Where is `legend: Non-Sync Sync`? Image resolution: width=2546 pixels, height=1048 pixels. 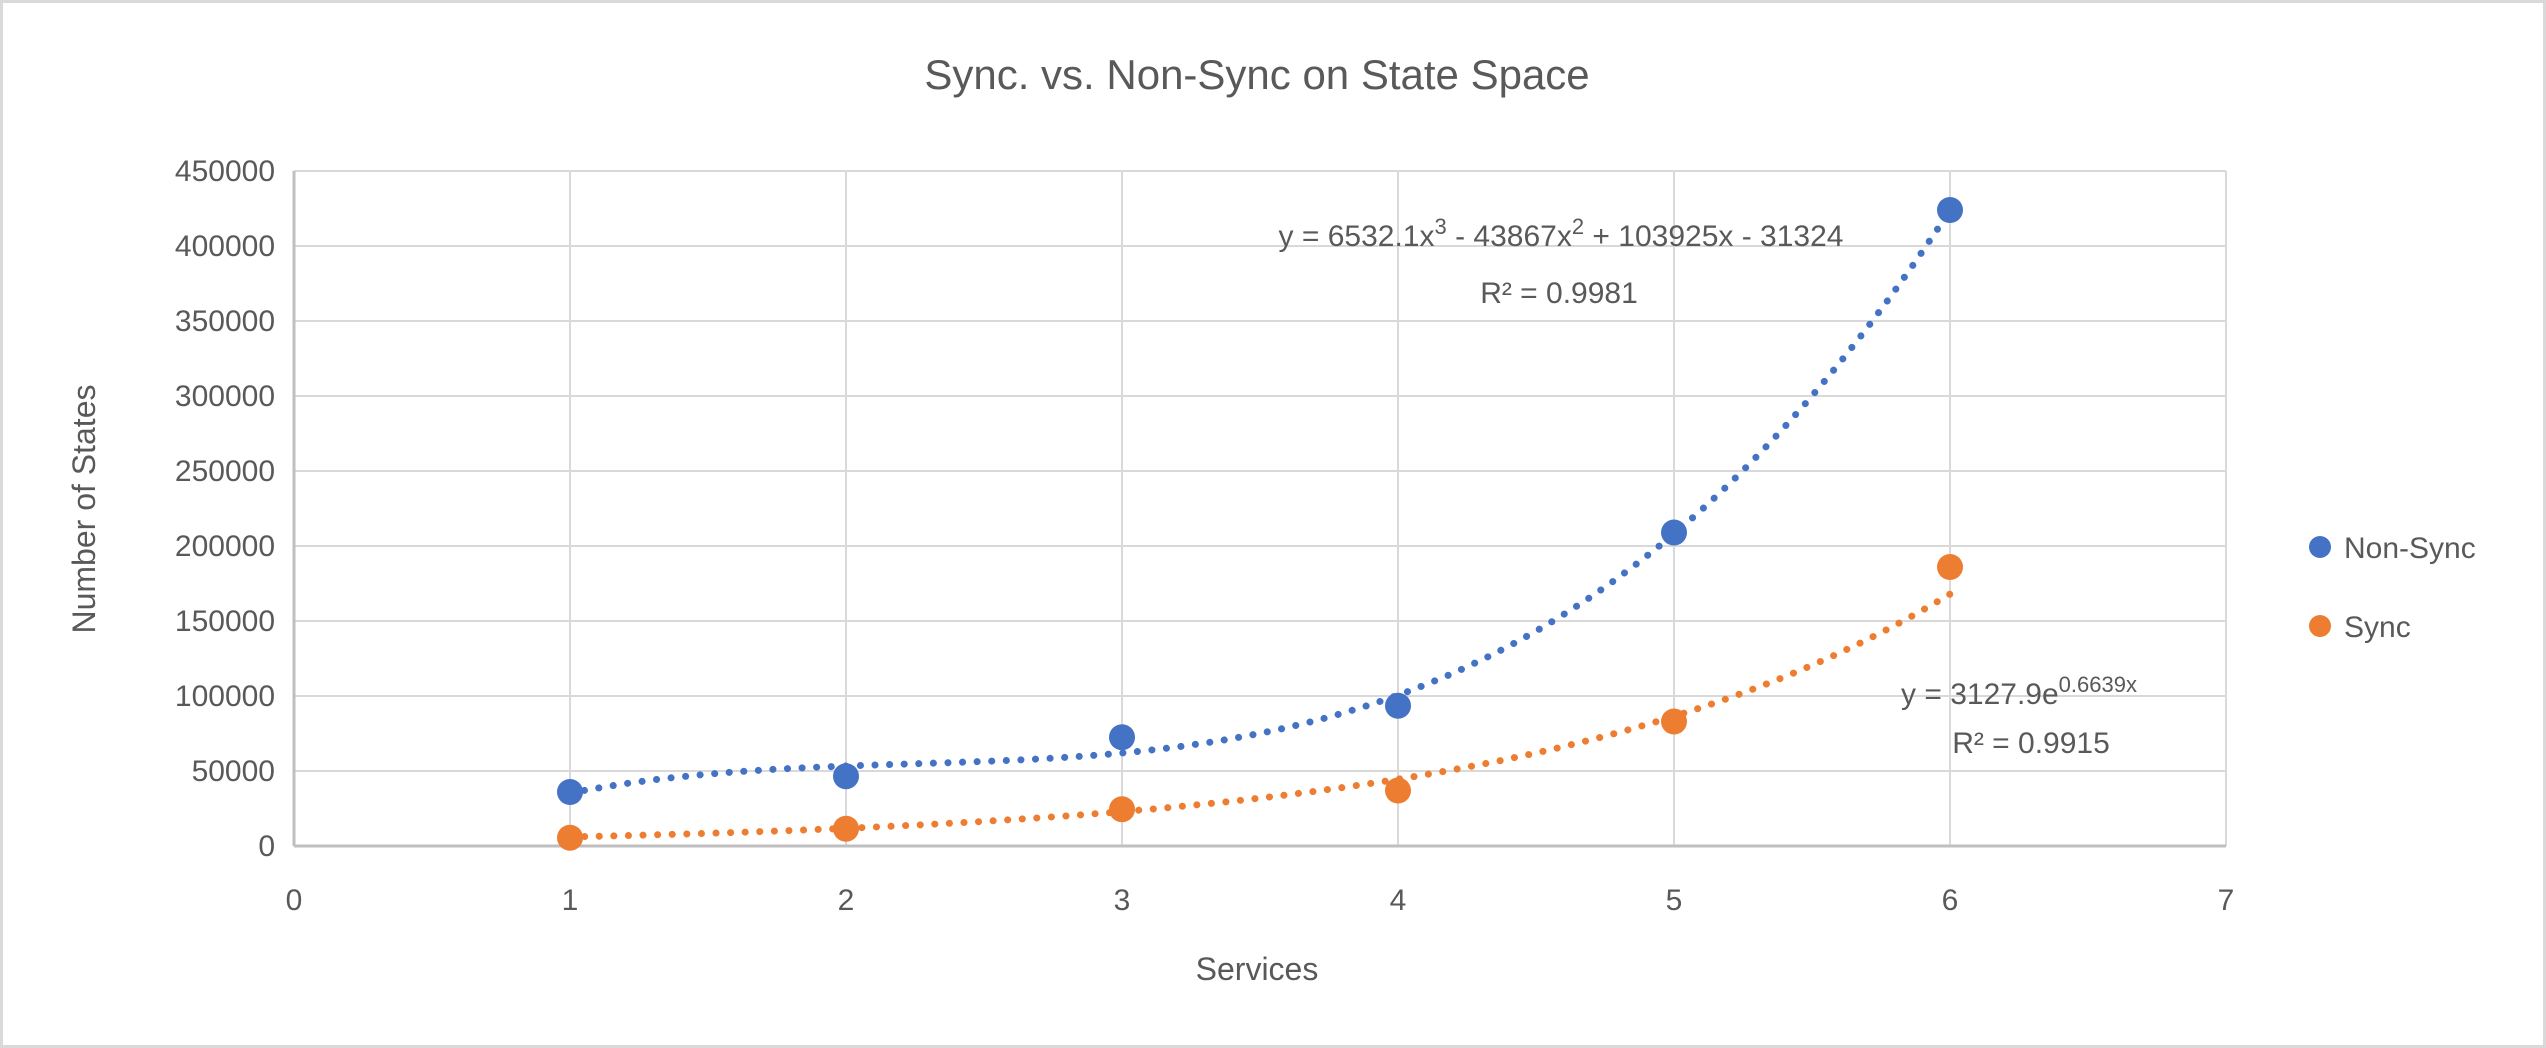
legend: Non-Sync Sync is located at coordinates (2392, 588).